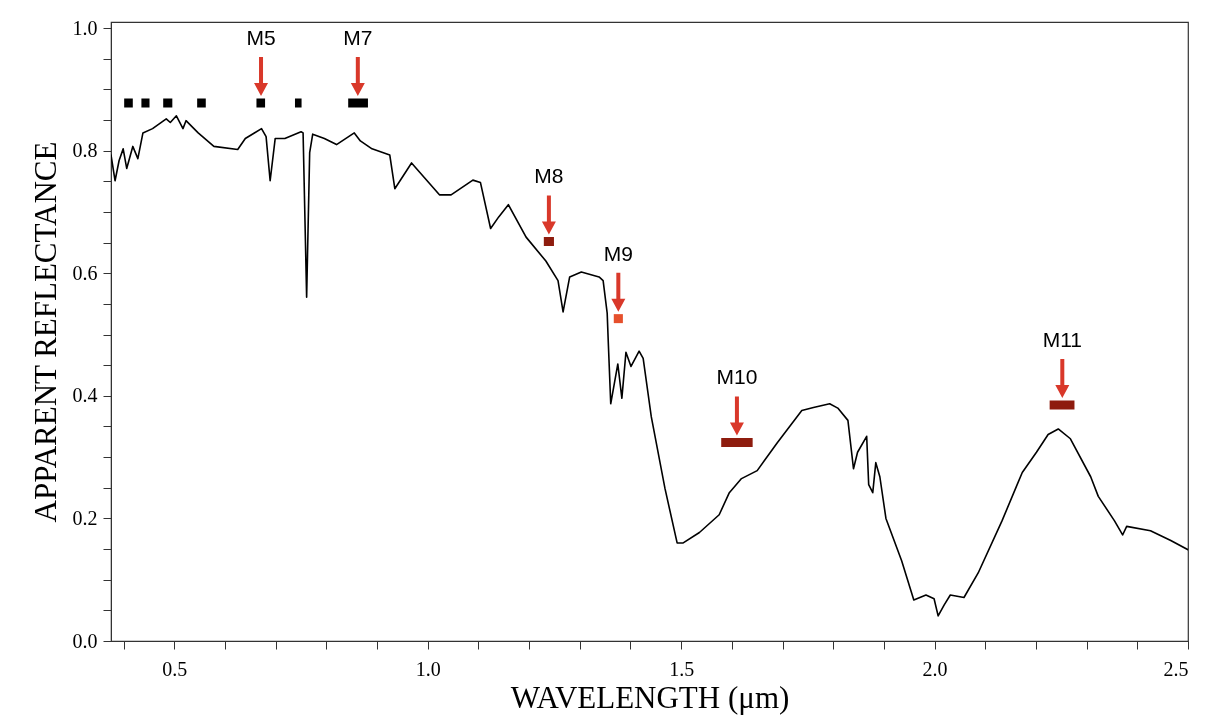 The image size is (1209, 722). I want to click on x-tick-label: 1.0, so click(428, 668).